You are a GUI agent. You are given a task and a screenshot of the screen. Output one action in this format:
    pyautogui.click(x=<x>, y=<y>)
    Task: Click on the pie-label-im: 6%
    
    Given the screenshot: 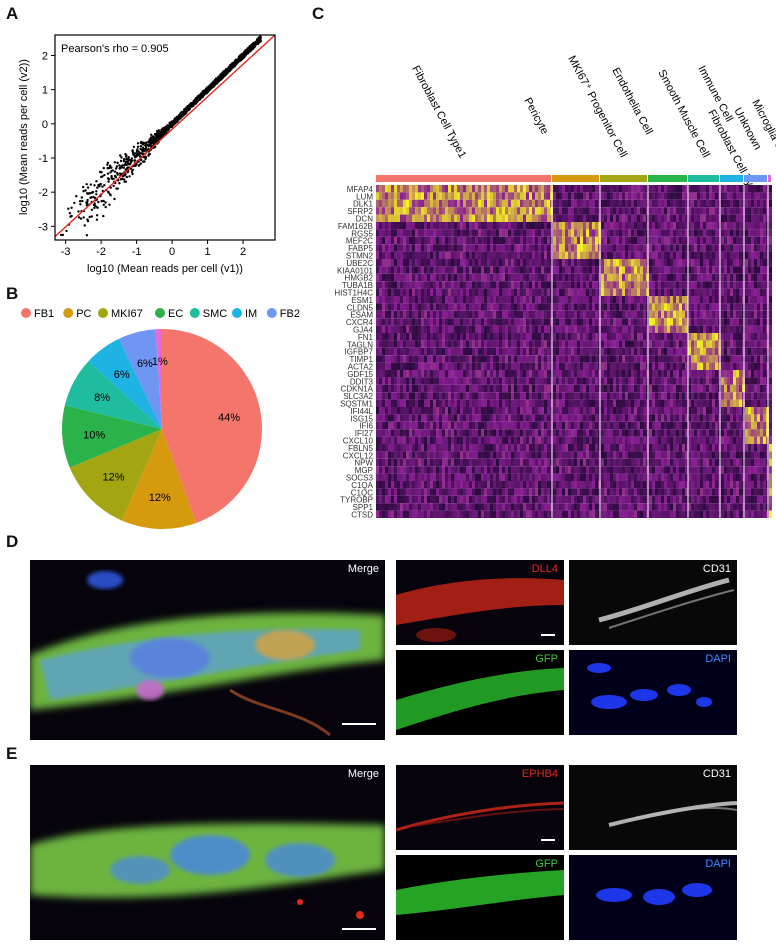 What is the action you would take?
    pyautogui.click(x=122, y=375)
    